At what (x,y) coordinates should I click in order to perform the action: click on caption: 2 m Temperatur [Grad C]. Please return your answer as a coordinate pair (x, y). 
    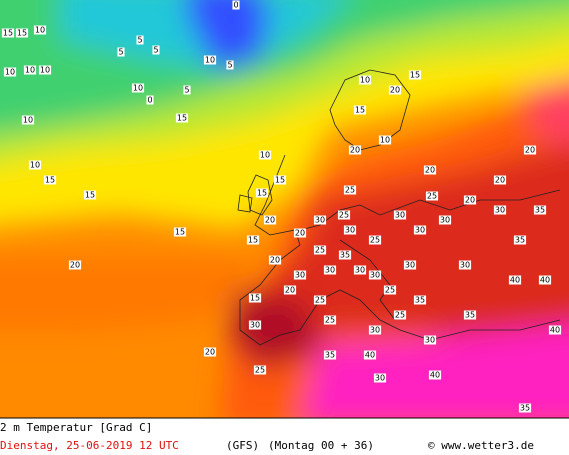
    Looking at the image, I should click on (76, 427).